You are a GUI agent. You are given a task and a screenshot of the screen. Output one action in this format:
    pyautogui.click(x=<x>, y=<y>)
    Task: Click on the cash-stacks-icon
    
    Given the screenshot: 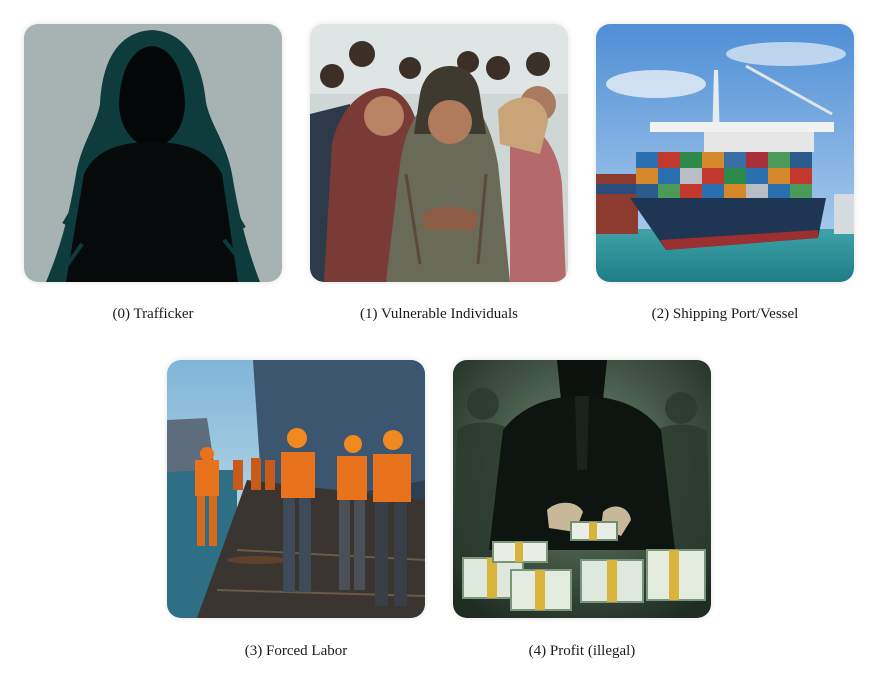 What is the action you would take?
    pyautogui.click(x=582, y=489)
    